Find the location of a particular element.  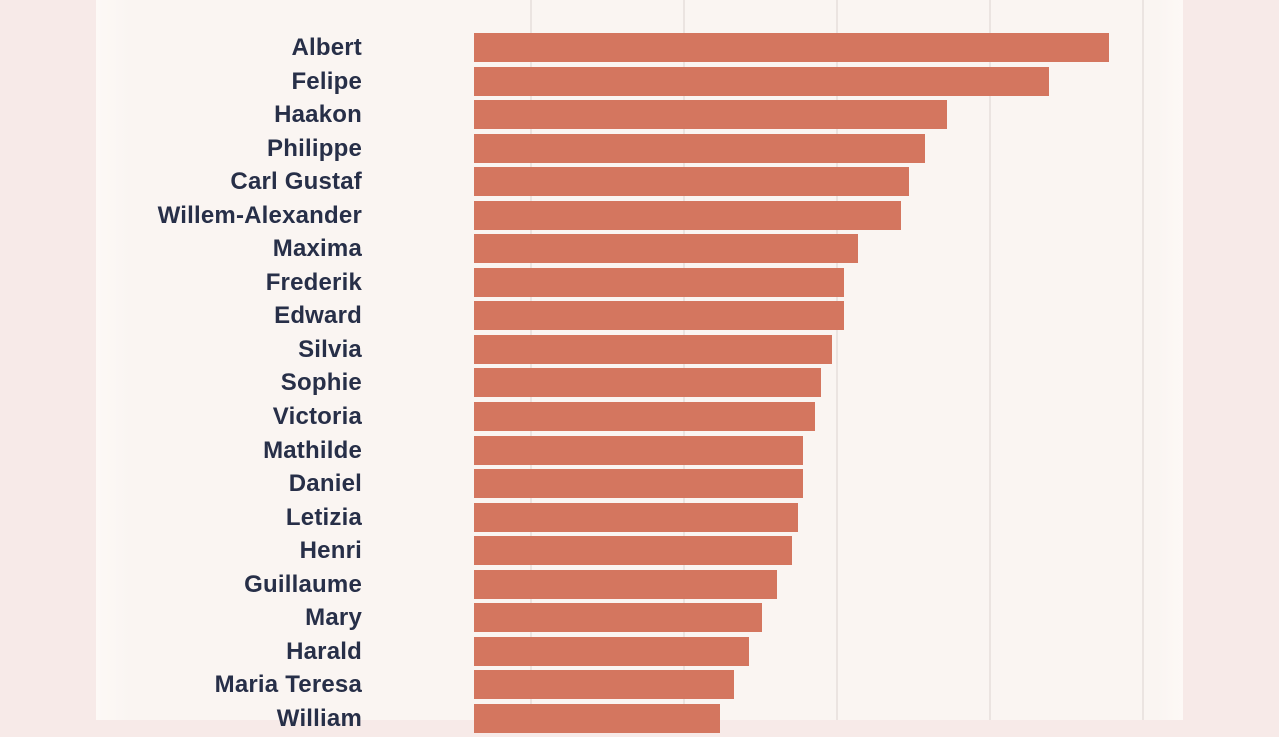

bar-row: Letizia is located at coordinates (639, 519).